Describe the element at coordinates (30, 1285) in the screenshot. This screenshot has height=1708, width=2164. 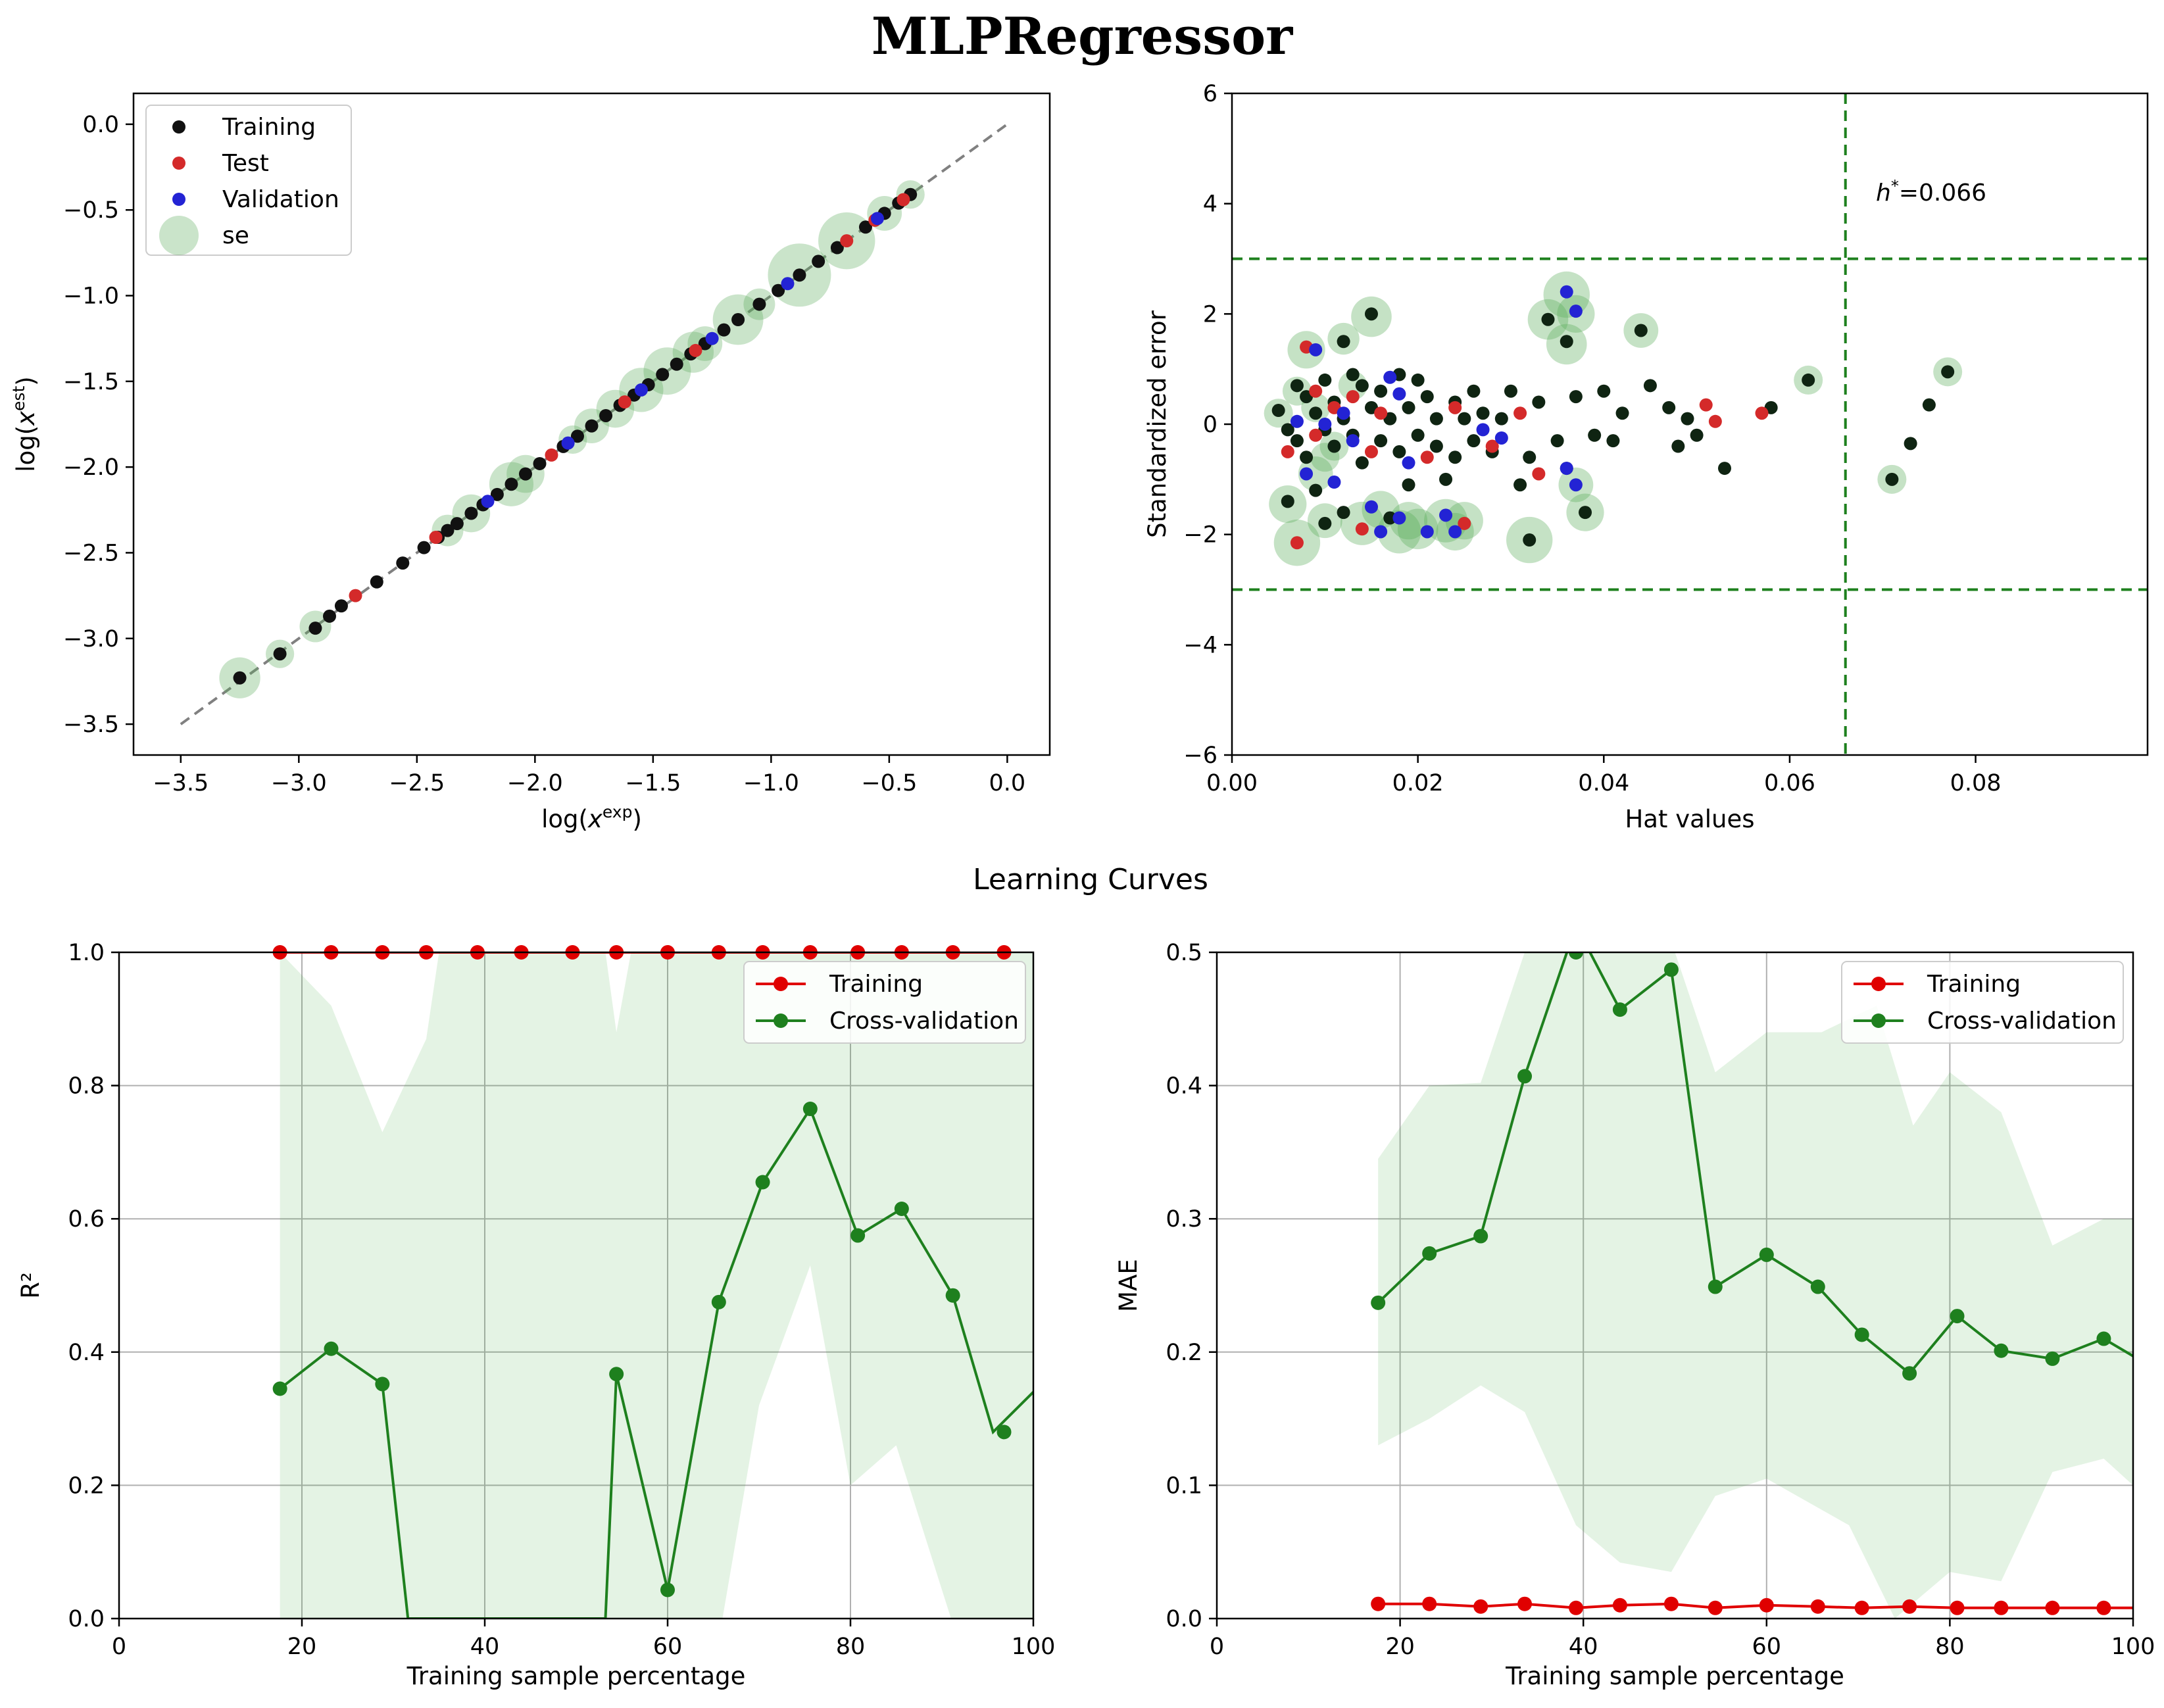
I see `y-axis-label: R²` at that location.